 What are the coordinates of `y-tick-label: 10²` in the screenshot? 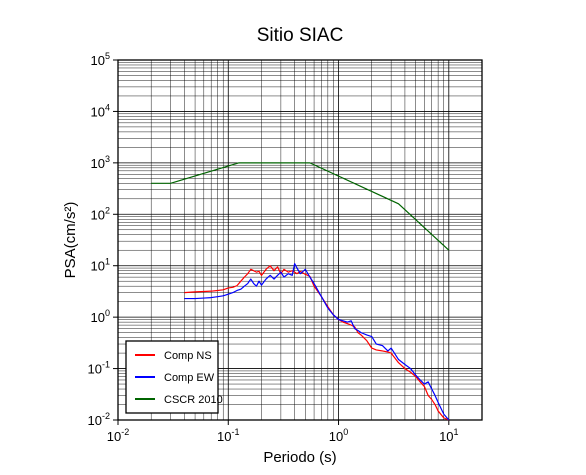 It's located at (100, 213).